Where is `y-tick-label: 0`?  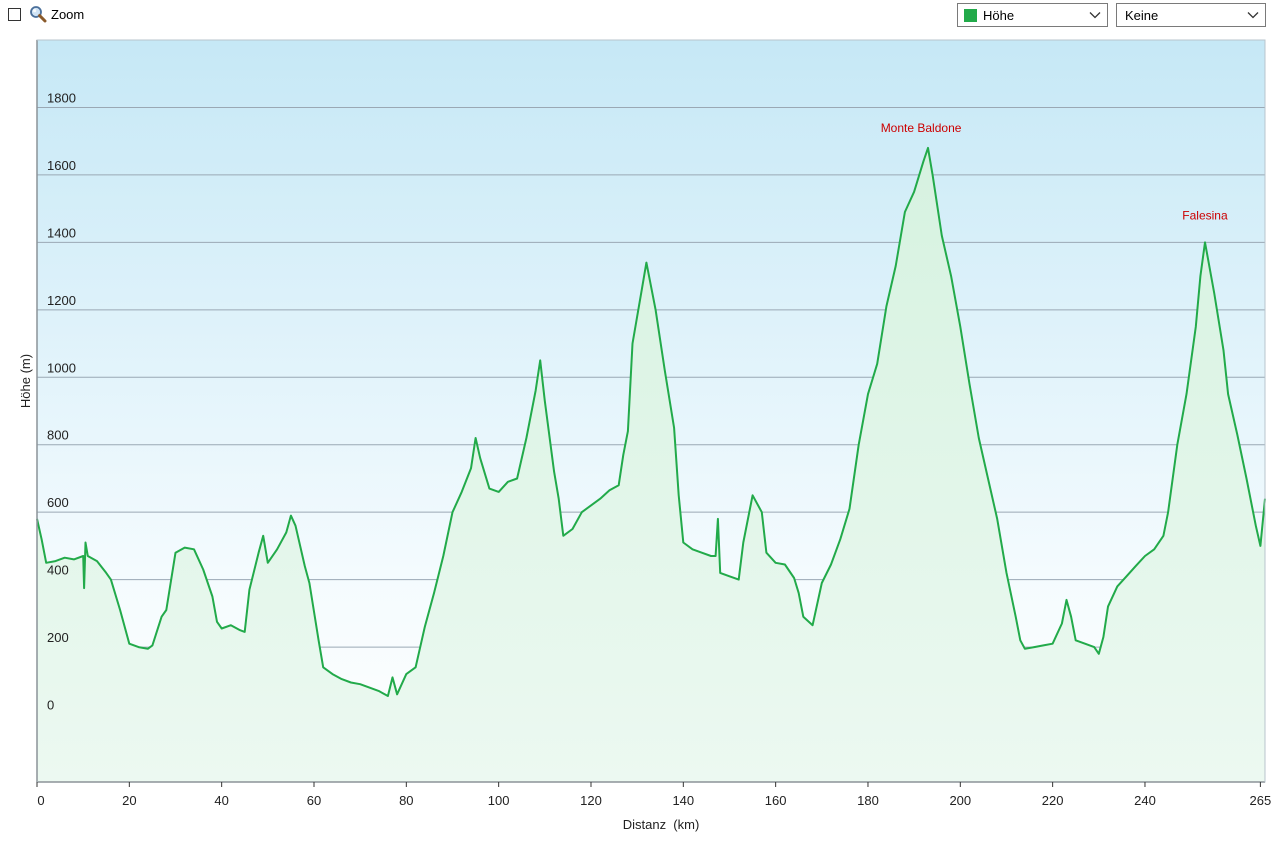
y-tick-label: 0 is located at coordinates (50, 705).